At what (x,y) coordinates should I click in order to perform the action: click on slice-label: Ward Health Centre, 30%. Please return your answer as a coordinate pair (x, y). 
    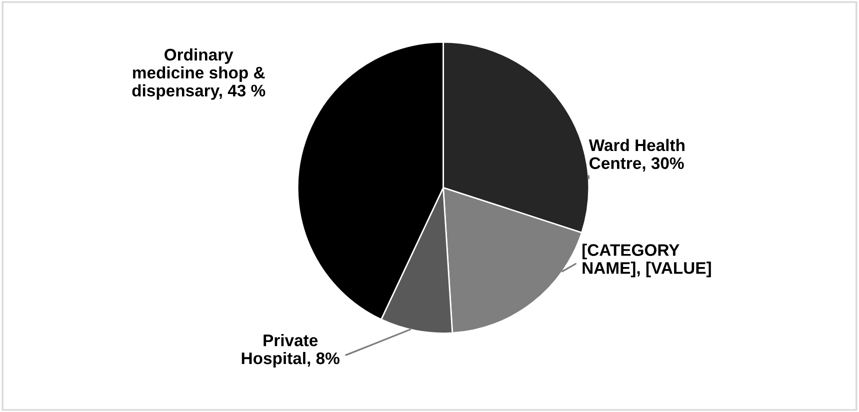
    Looking at the image, I should click on (636, 155).